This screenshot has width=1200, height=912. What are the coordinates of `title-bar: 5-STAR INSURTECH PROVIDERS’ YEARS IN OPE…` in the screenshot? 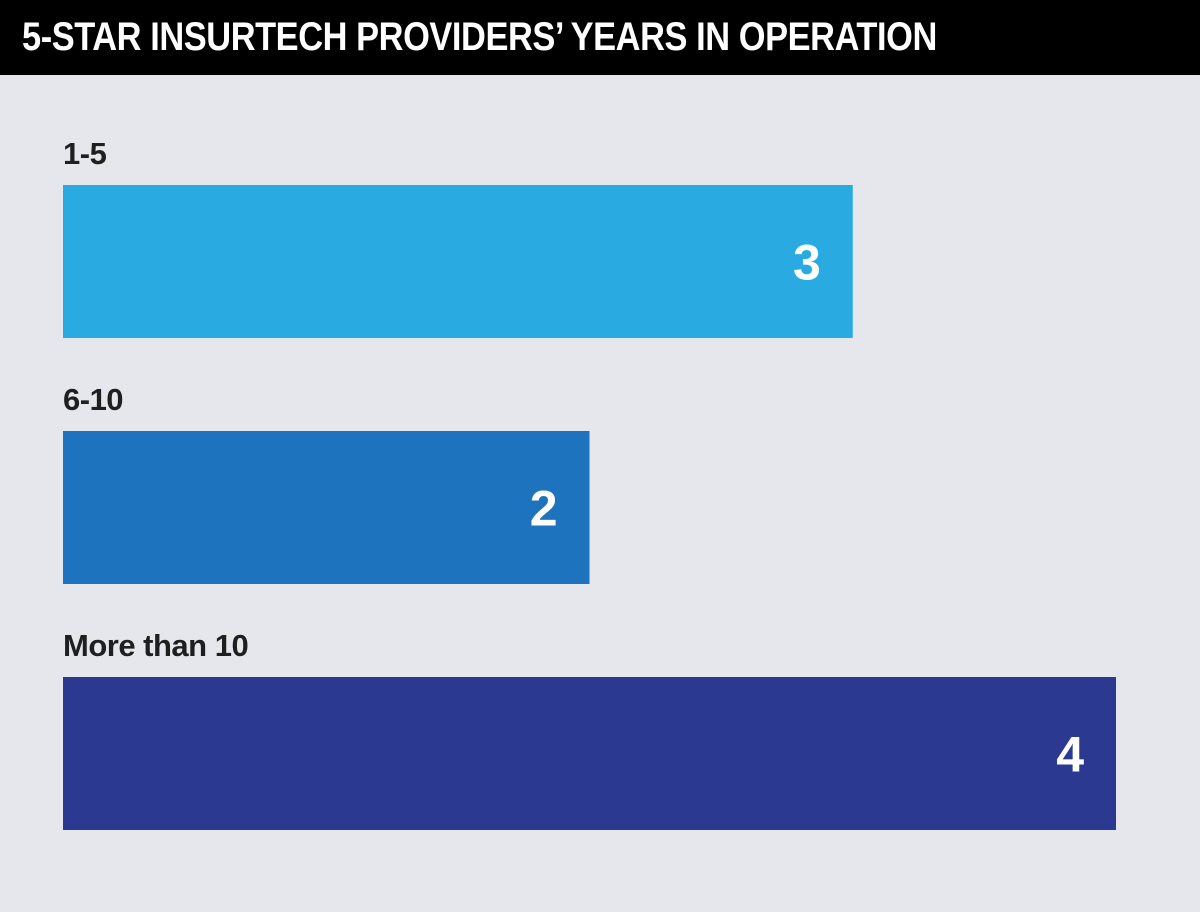 It's located at (600, 37).